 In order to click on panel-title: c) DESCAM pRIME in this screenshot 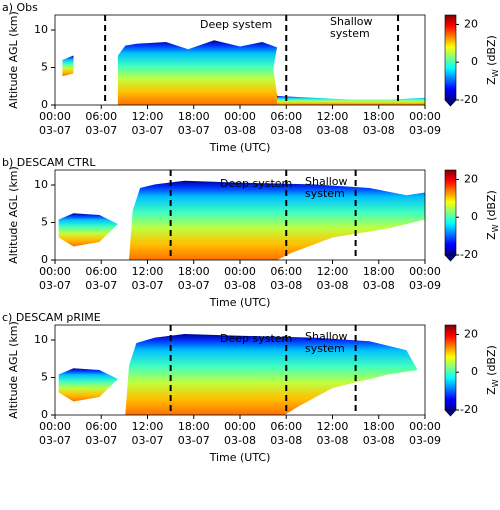, I will do `click(51, 317)`.